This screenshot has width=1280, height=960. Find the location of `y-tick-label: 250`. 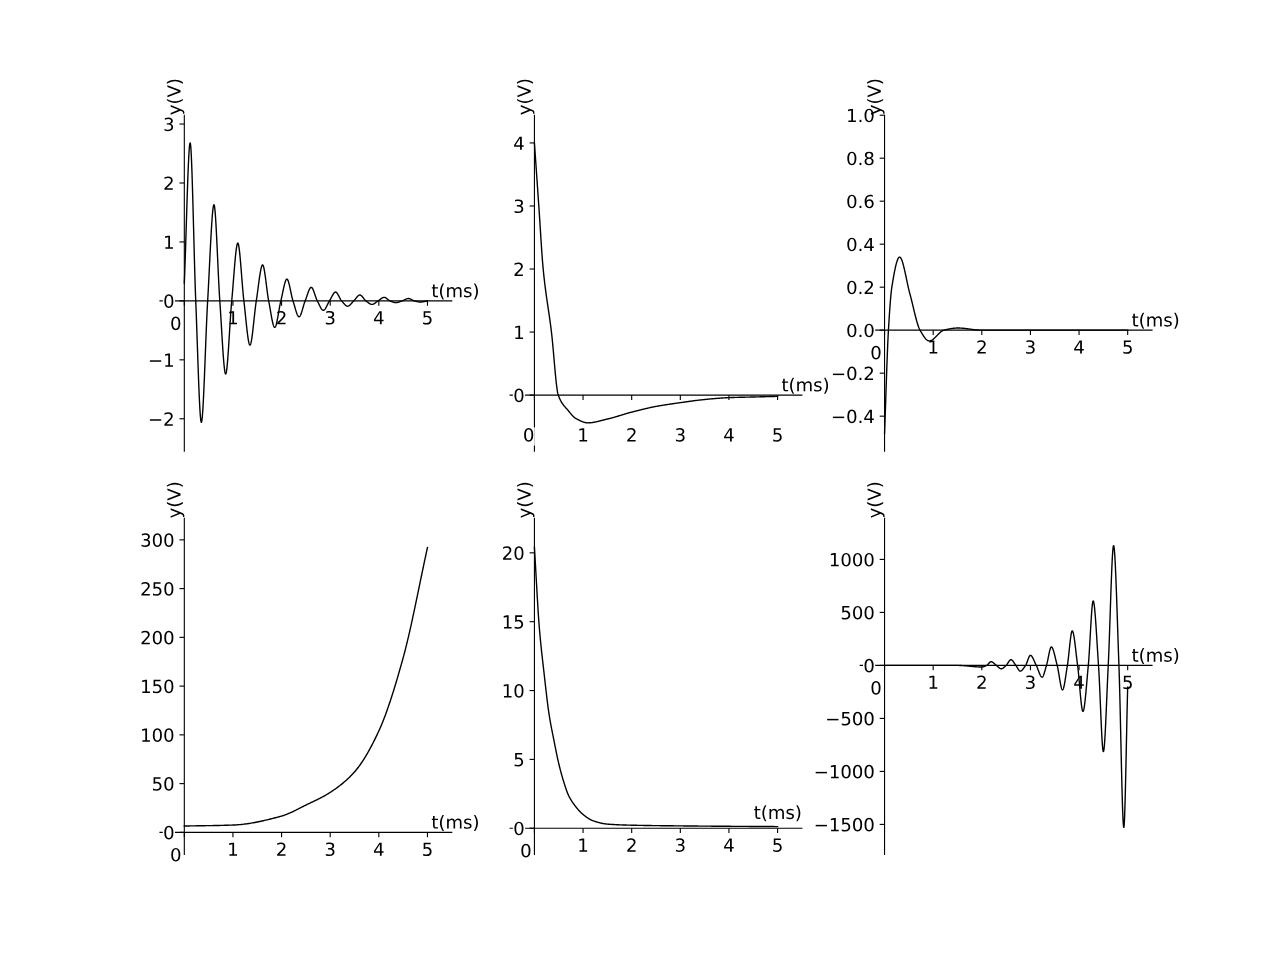

y-tick-label: 250 is located at coordinates (157, 589).